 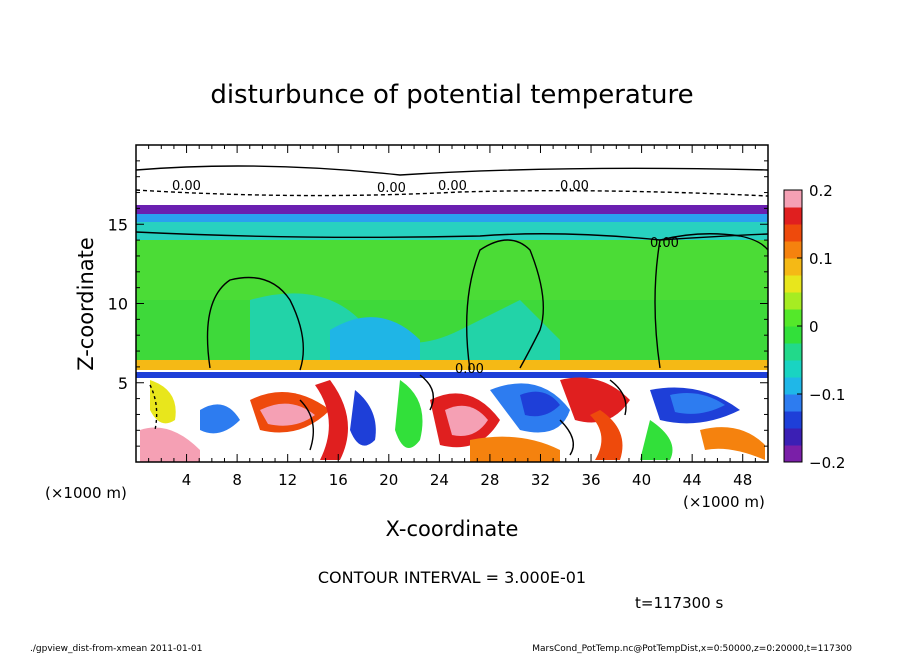 What do you see at coordinates (375, 344) in the screenshot?
I see `cool-plume-core` at bounding box center [375, 344].